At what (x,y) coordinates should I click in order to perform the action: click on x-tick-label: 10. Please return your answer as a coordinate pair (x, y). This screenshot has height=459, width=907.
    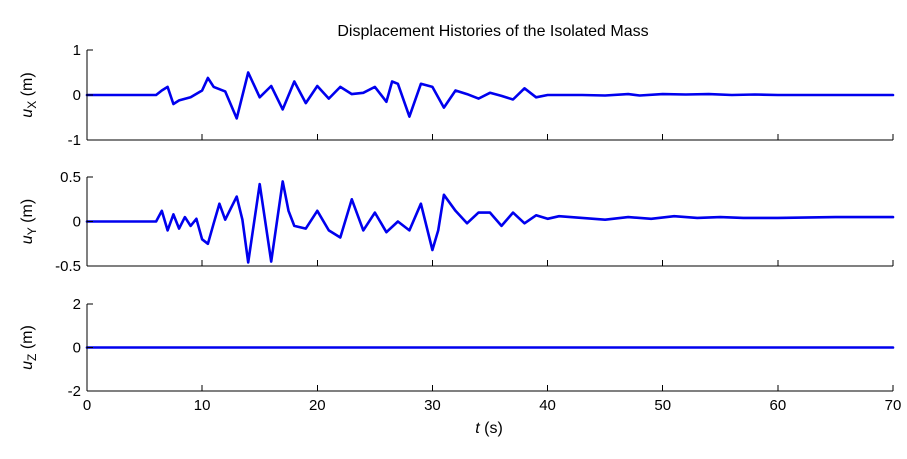
    Looking at the image, I should click on (202, 405).